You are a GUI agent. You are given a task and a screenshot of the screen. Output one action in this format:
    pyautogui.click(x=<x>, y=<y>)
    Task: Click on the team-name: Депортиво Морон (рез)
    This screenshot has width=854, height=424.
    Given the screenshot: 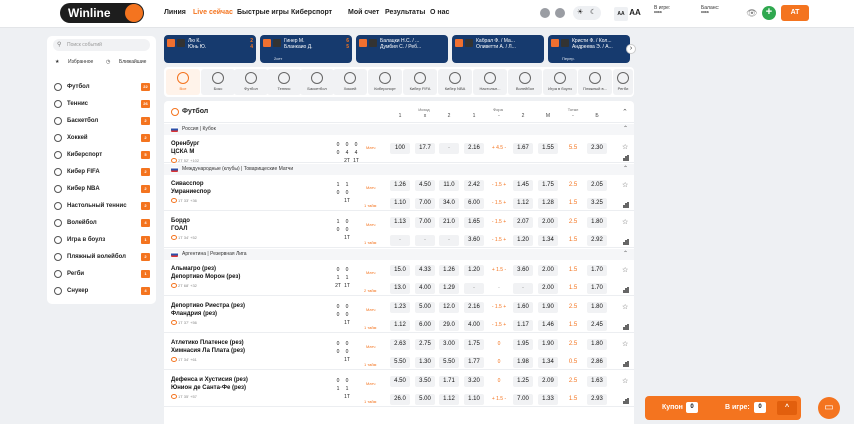 What is the action you would take?
    pyautogui.click(x=206, y=277)
    